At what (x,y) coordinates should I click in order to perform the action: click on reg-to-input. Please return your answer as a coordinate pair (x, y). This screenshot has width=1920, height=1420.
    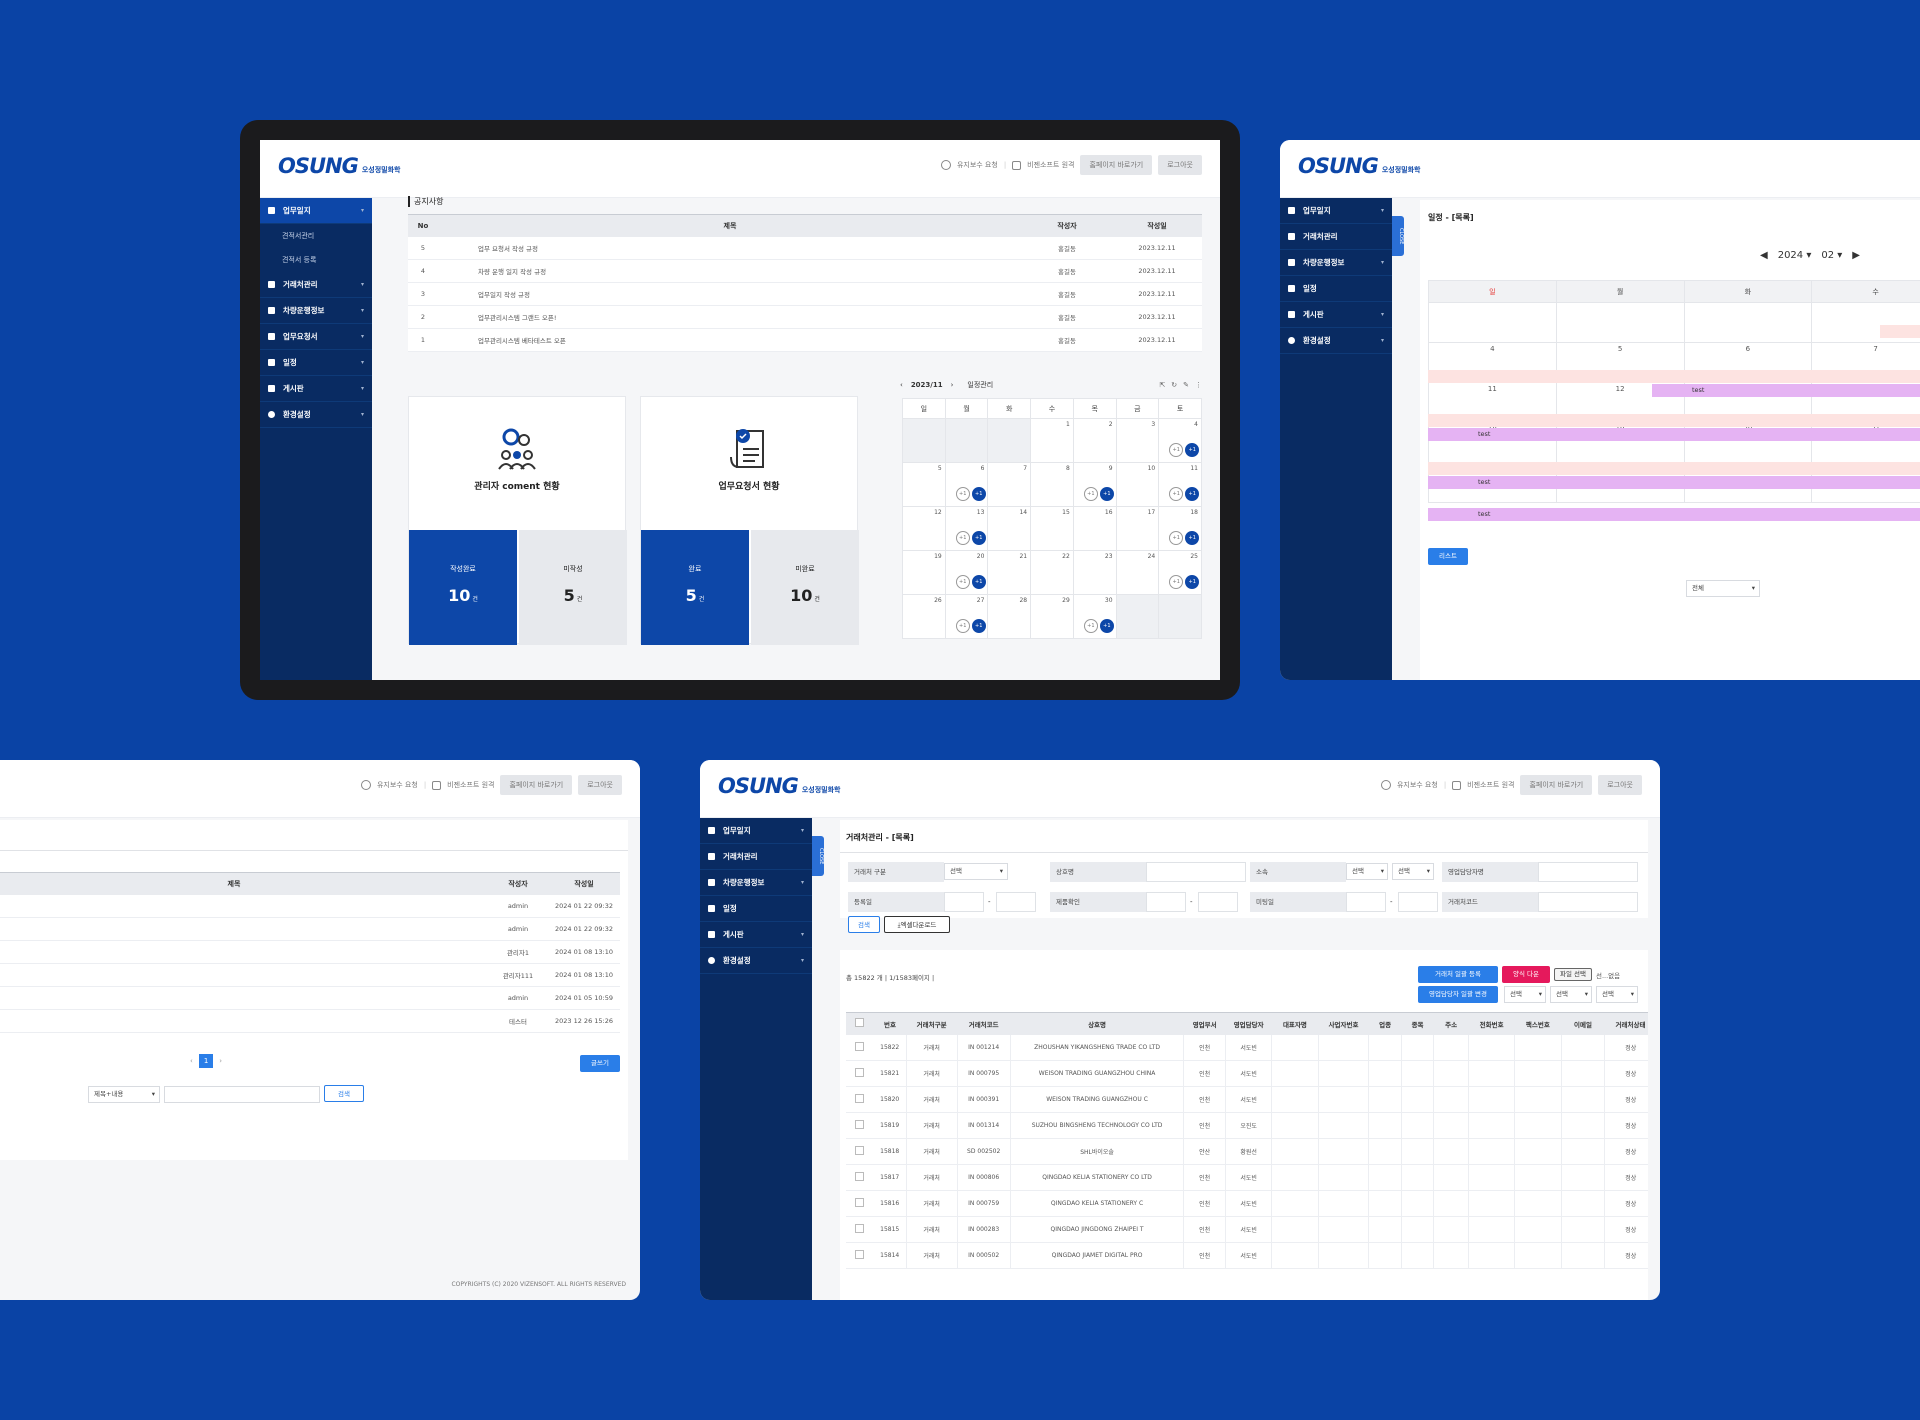
    Looking at the image, I should click on (1016, 902).